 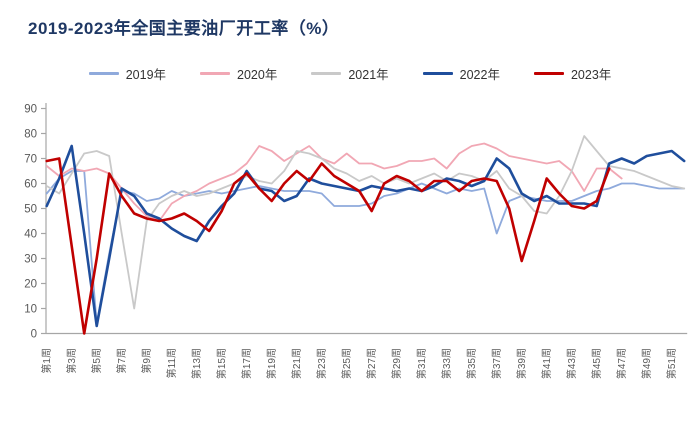 I want to click on x-axis-tick-label: 第11周, so click(x=171, y=363).